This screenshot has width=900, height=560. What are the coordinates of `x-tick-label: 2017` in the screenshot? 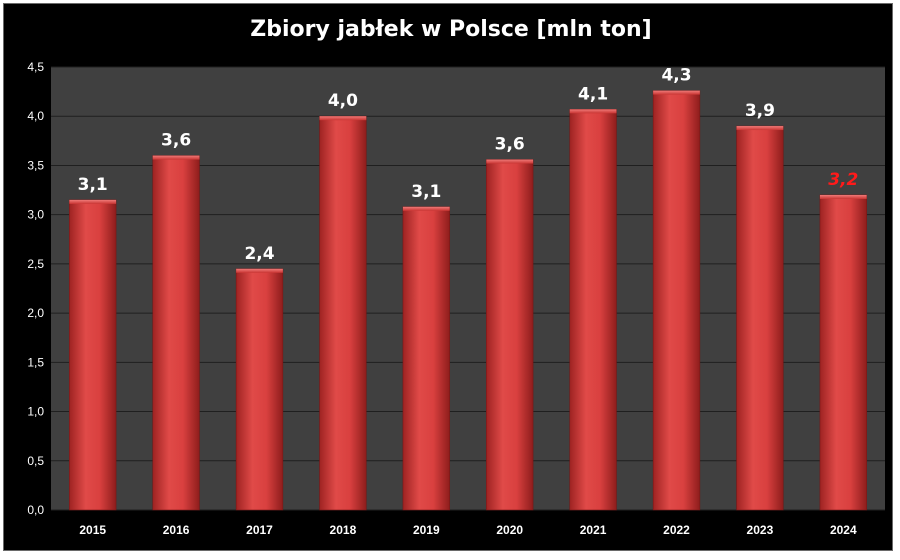 It's located at (259, 530).